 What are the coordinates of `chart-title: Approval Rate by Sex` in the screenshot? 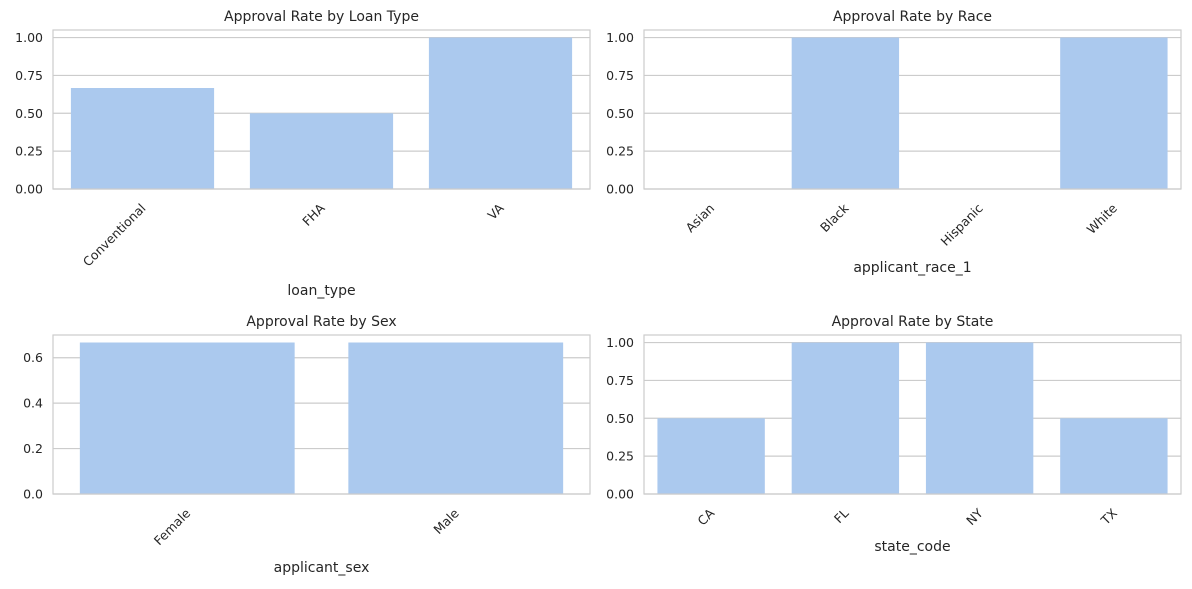 It's located at (321, 322).